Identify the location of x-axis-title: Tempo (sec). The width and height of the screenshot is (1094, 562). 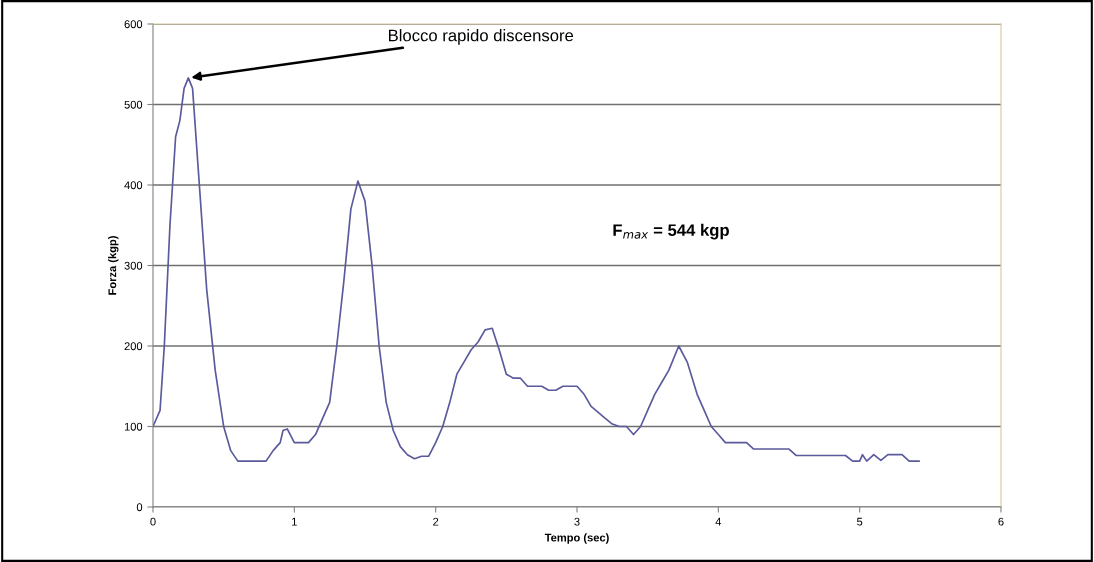
(576, 538).